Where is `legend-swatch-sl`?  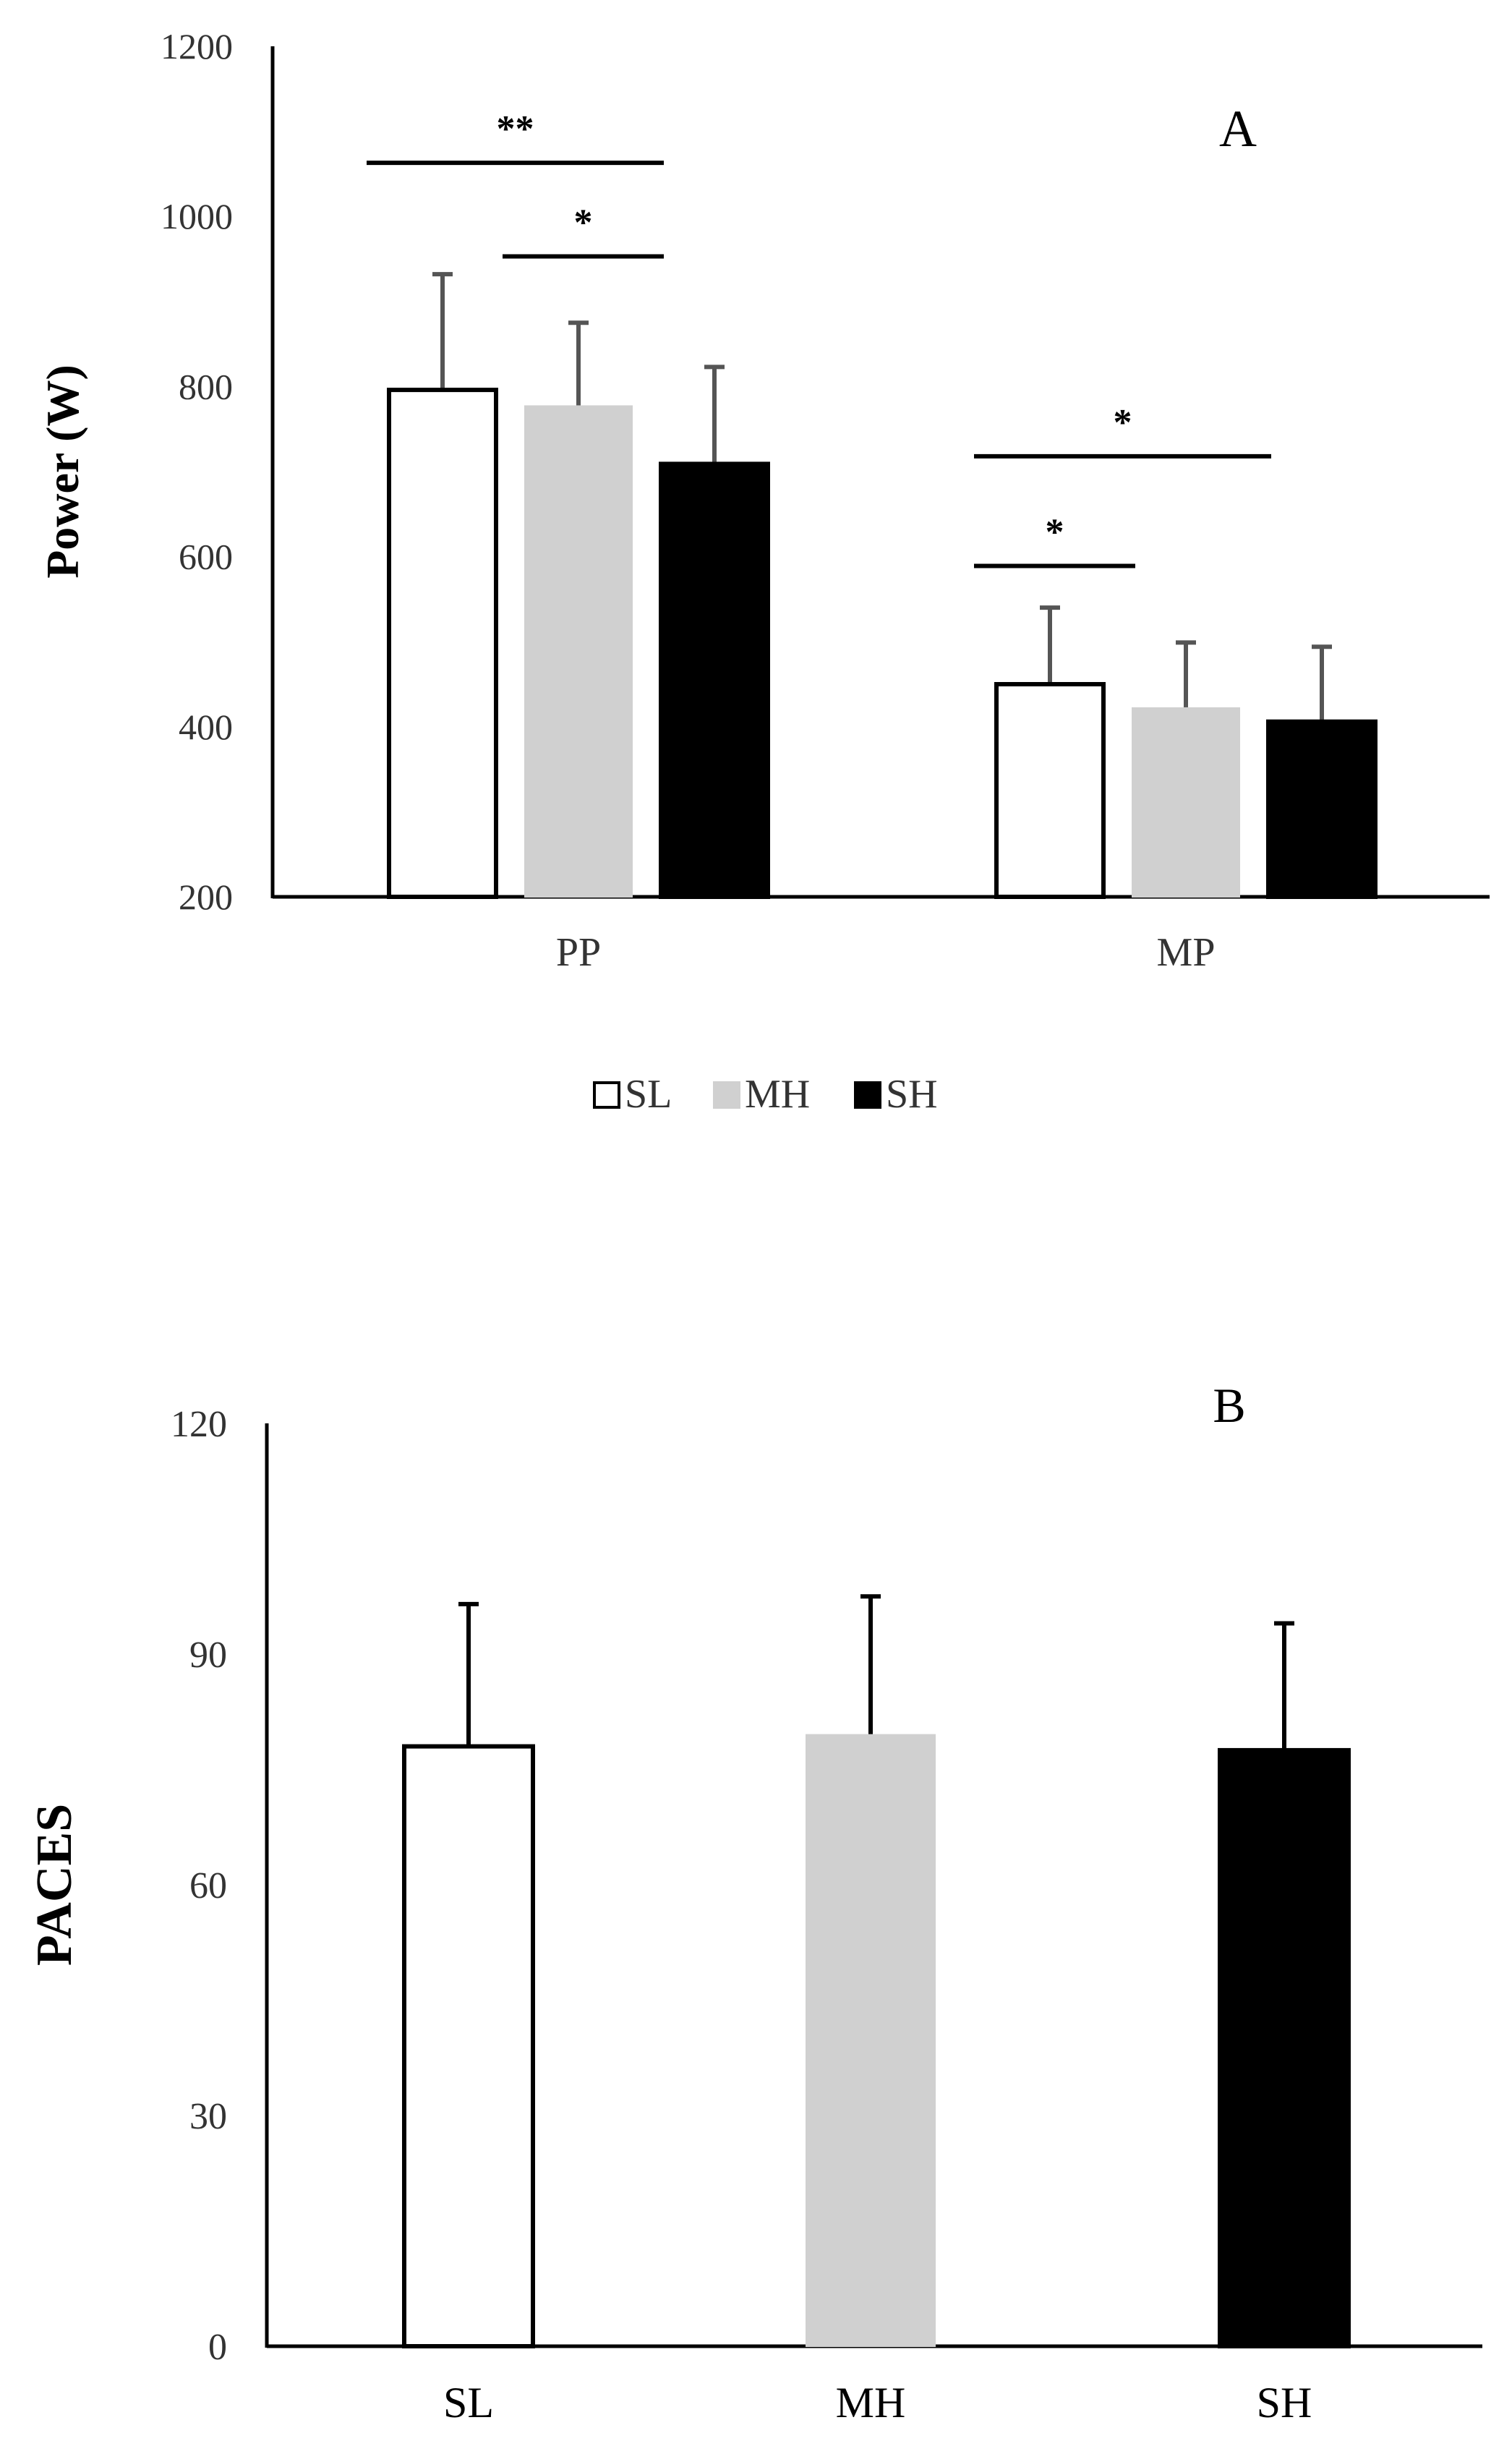 legend-swatch-sl is located at coordinates (606, 1095).